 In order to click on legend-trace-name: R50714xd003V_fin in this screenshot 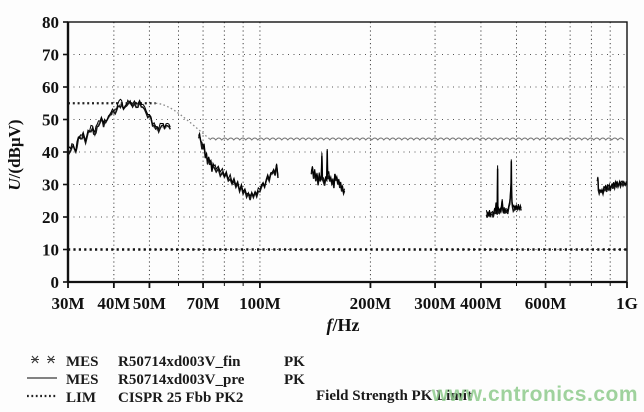, I will do `click(179, 361)`.